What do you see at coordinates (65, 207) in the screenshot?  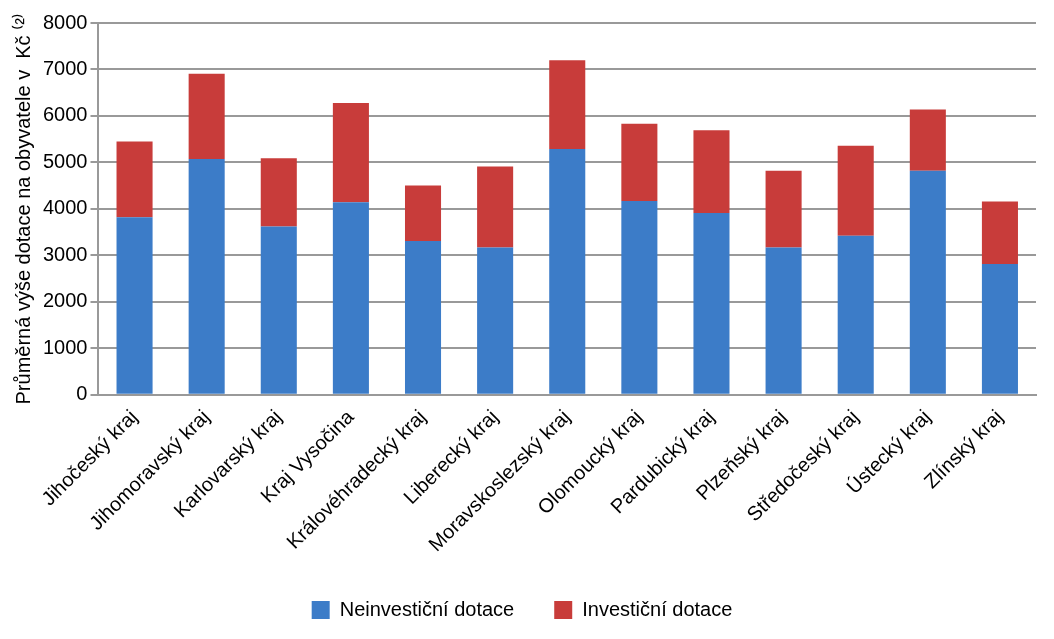 I see `y-tick-label: 4000` at bounding box center [65, 207].